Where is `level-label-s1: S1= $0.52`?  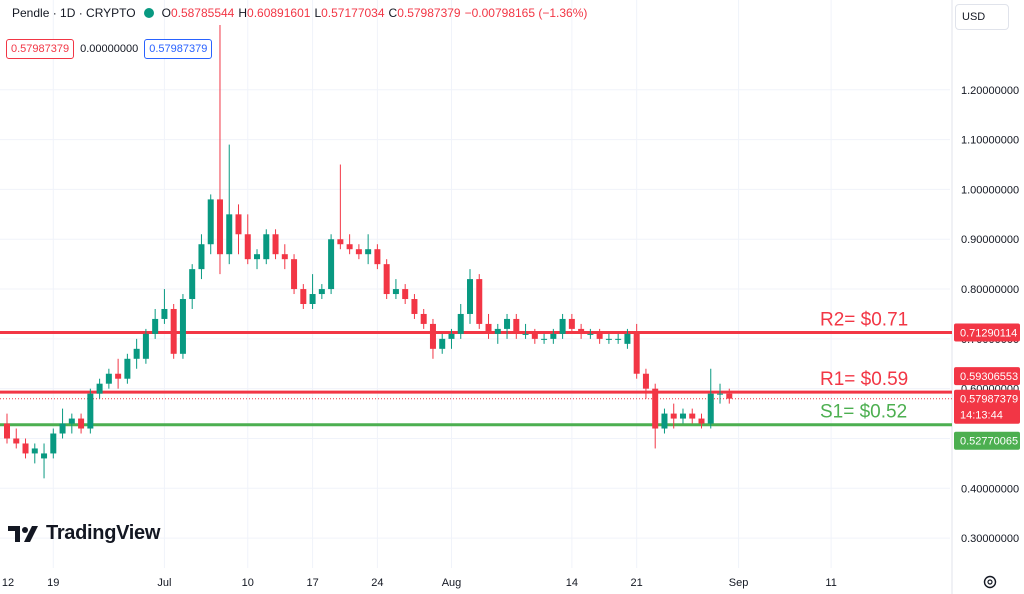
level-label-s1: S1= $0.52 is located at coordinates (863, 412).